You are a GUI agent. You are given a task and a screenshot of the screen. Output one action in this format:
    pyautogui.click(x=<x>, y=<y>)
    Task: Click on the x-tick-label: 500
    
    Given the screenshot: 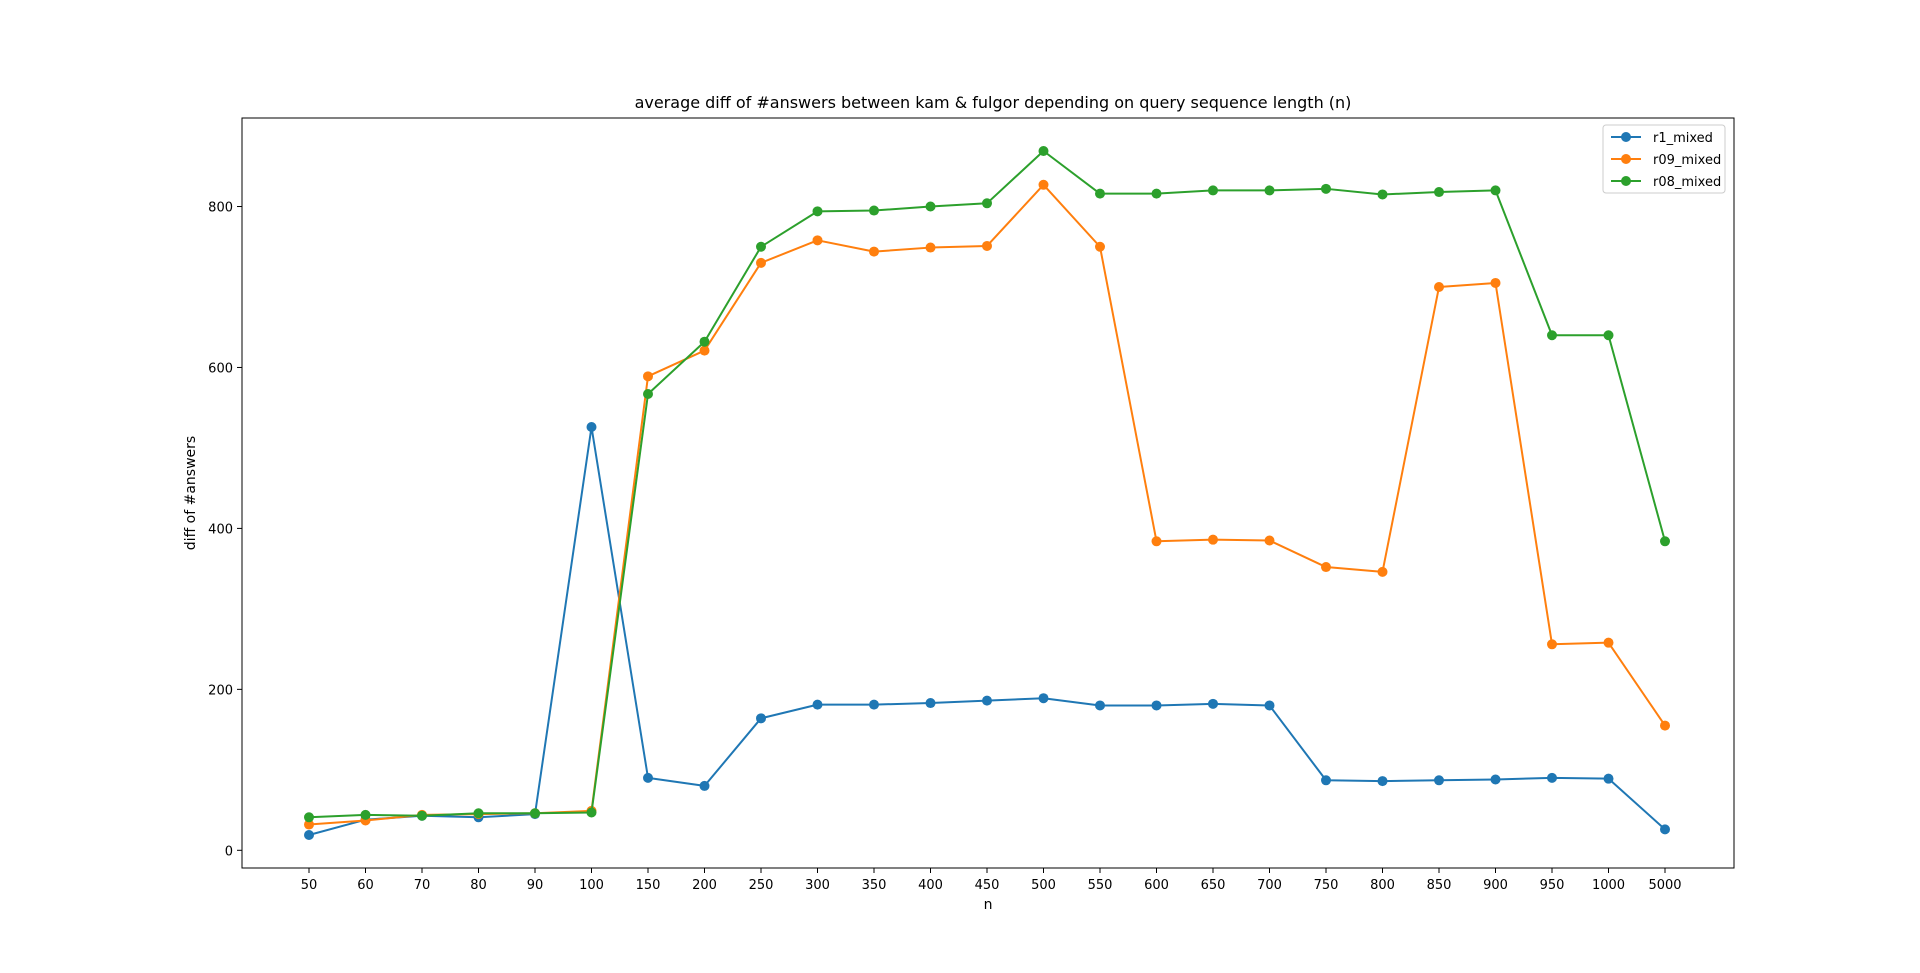 What is the action you would take?
    pyautogui.click(x=1043, y=885)
    